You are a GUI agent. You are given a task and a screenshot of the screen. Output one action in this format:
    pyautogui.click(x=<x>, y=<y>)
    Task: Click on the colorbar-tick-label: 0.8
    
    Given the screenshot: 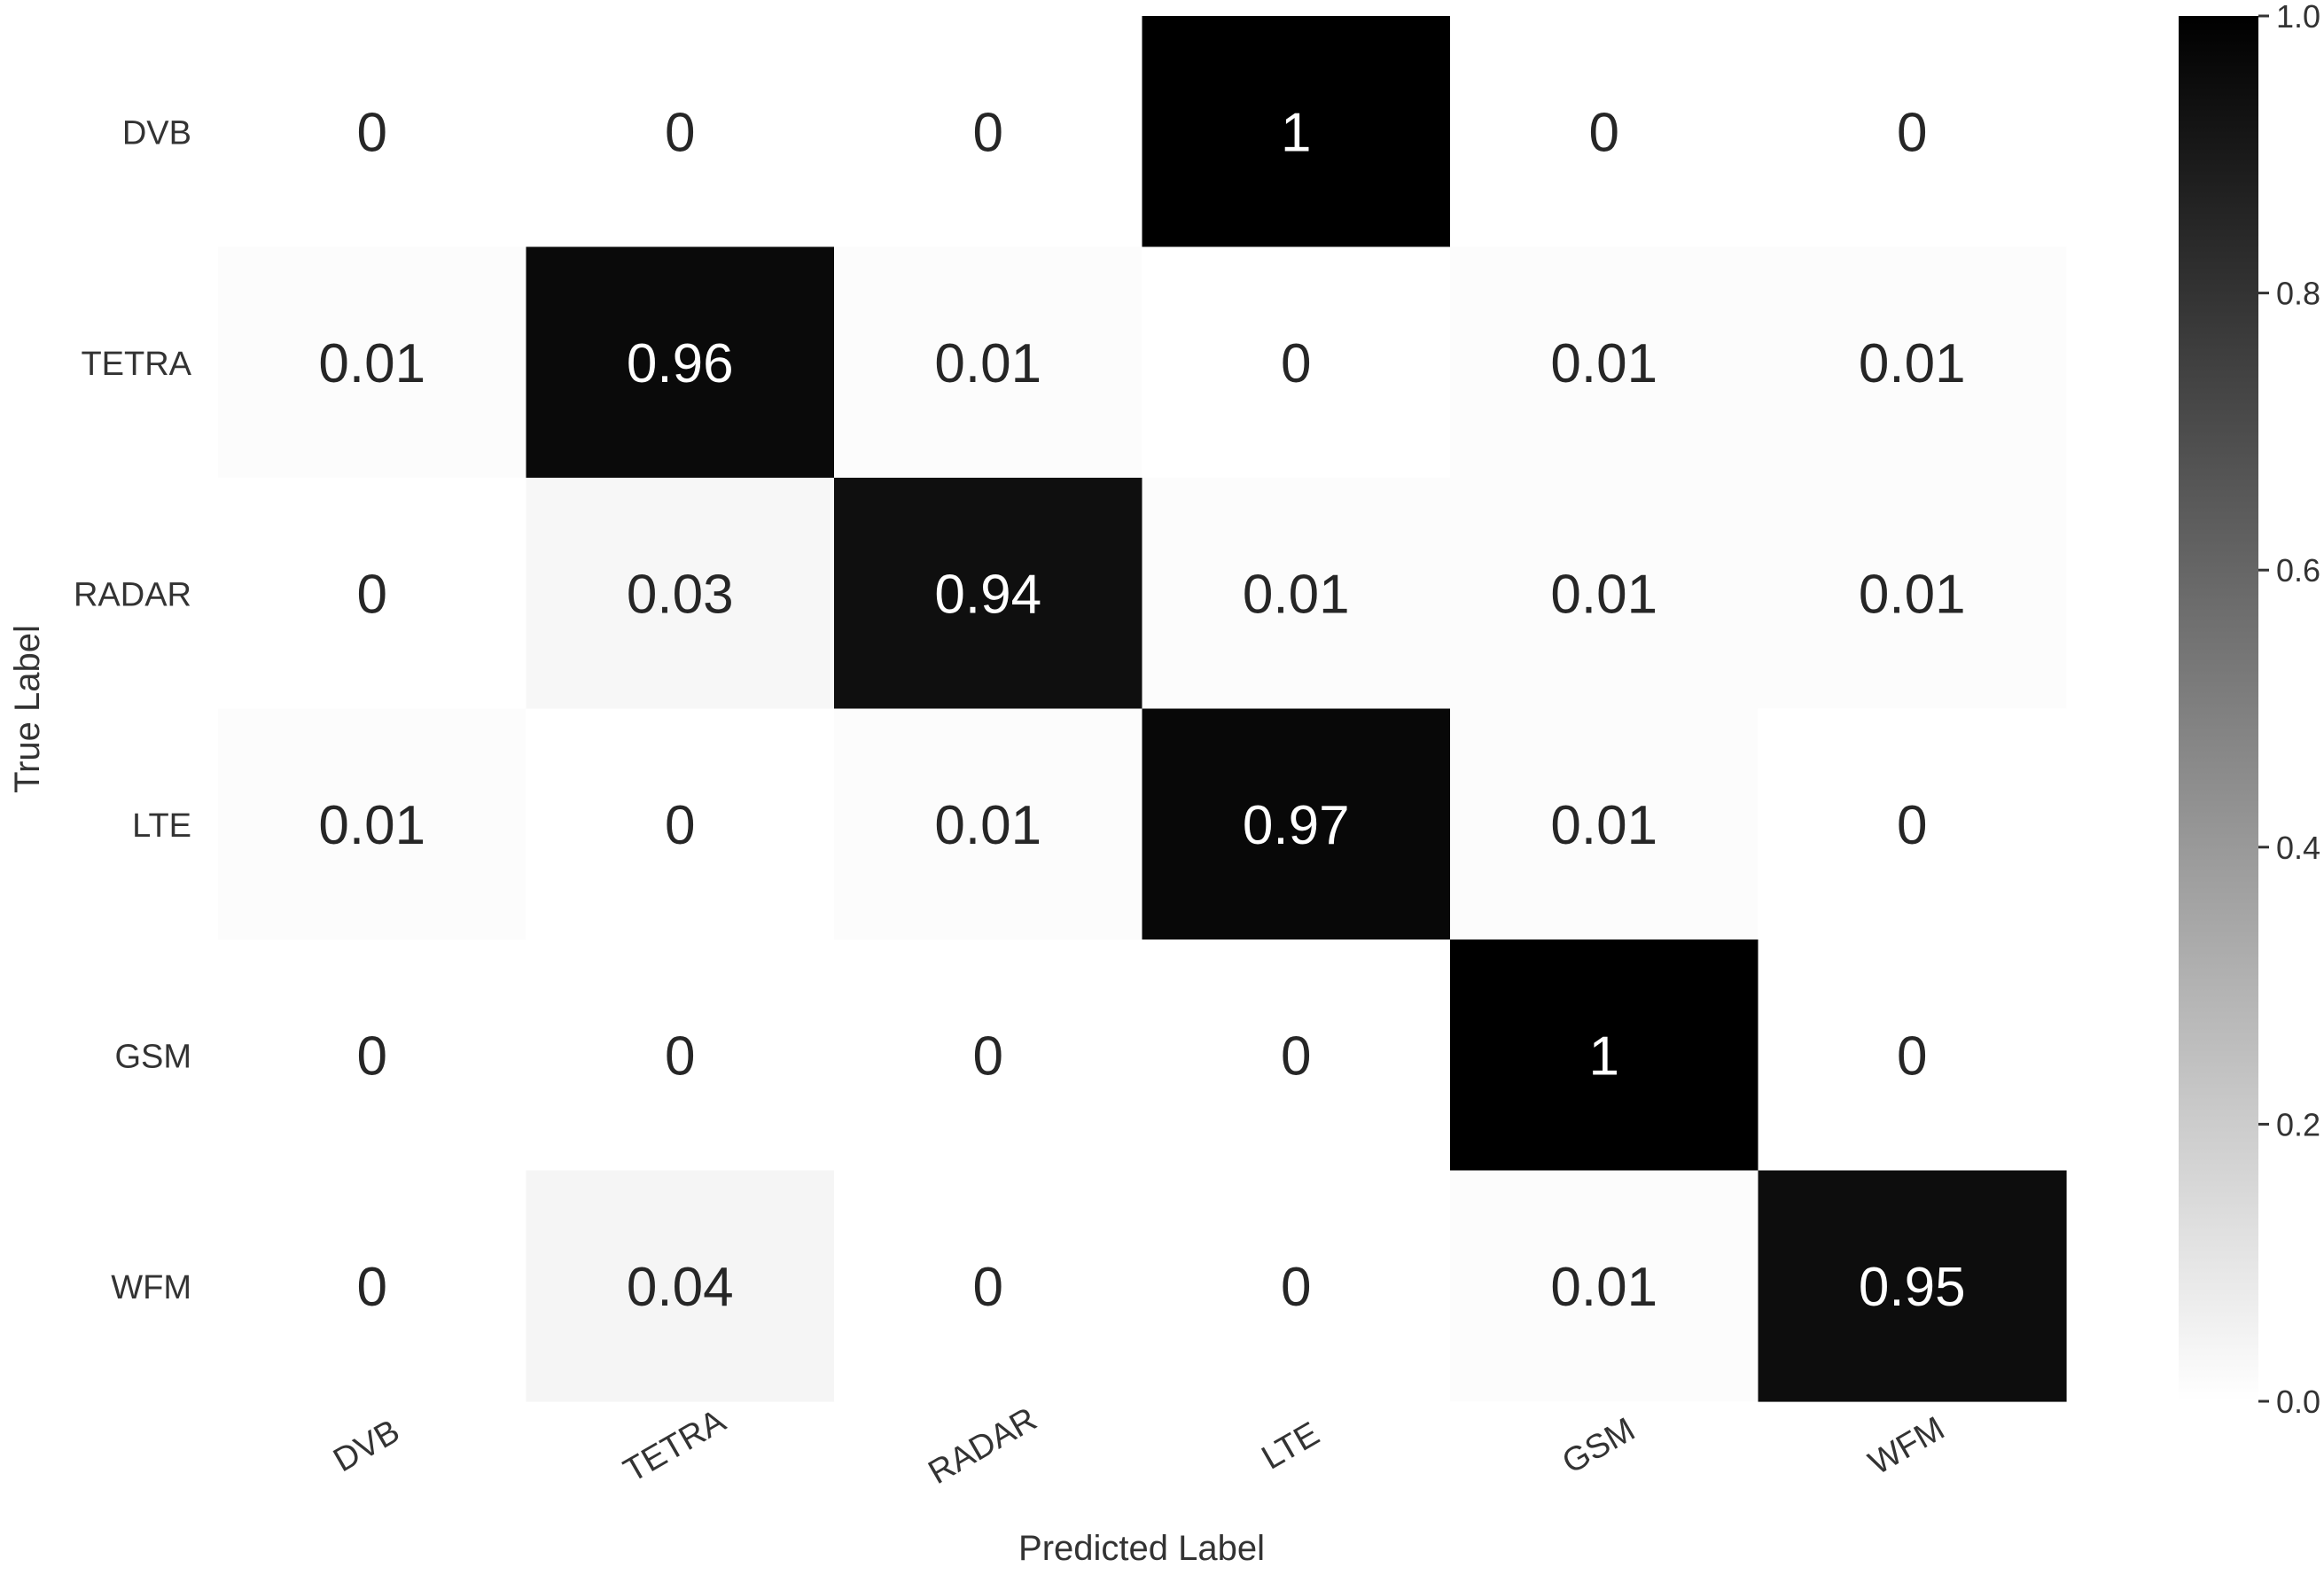 What is the action you would take?
    pyautogui.click(x=2298, y=294)
    